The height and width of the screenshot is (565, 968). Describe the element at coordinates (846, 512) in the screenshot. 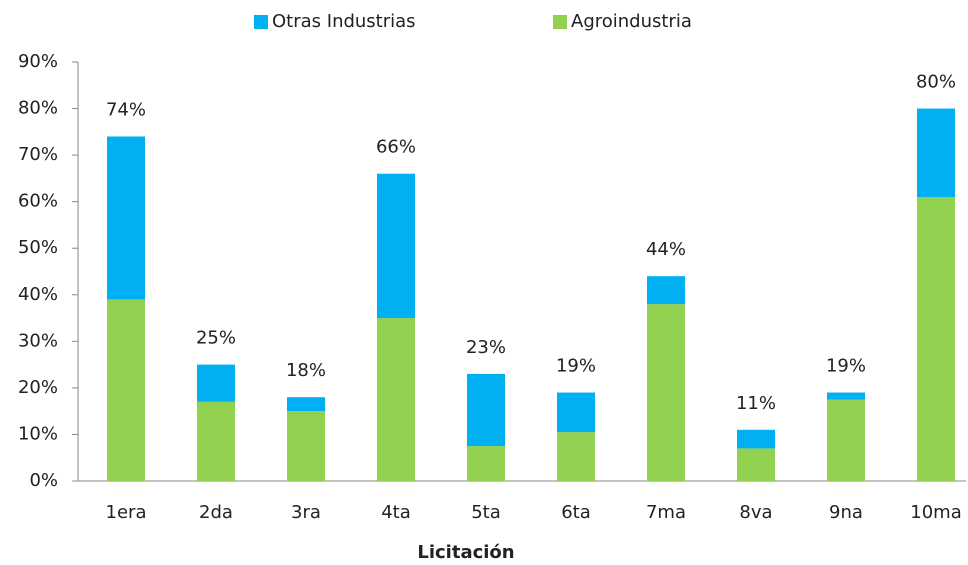

I see `x-tick-label: 9na` at that location.